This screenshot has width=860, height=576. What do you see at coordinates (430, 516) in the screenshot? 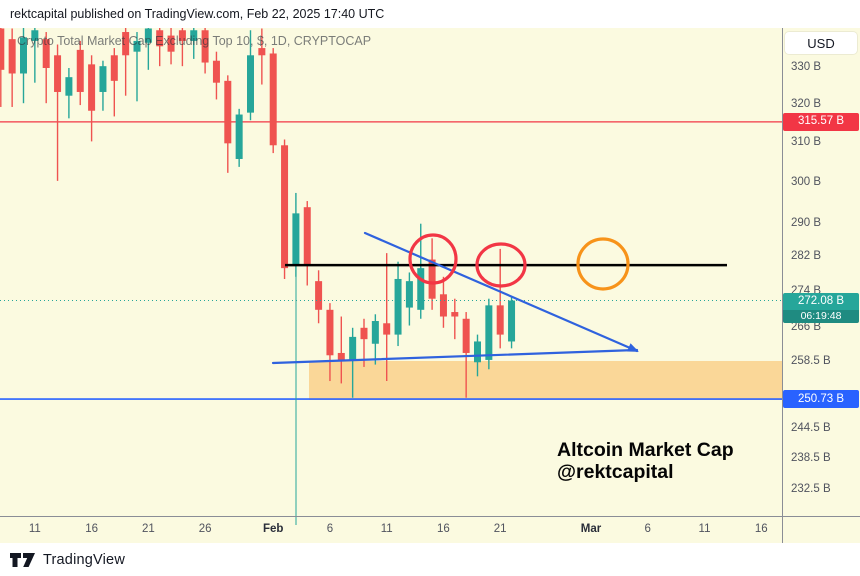
I see `time-axis-separator` at bounding box center [430, 516].